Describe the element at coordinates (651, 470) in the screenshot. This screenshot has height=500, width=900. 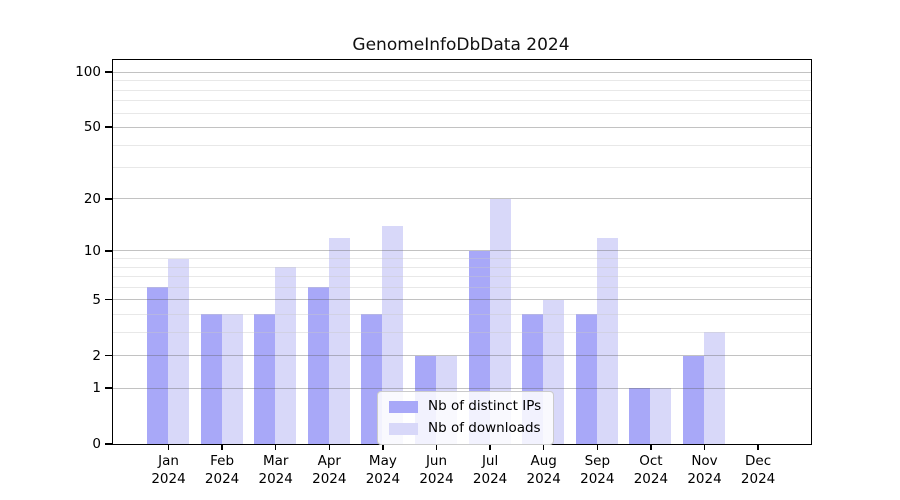
I see `x-tick-label-oct: Oct 2024` at that location.